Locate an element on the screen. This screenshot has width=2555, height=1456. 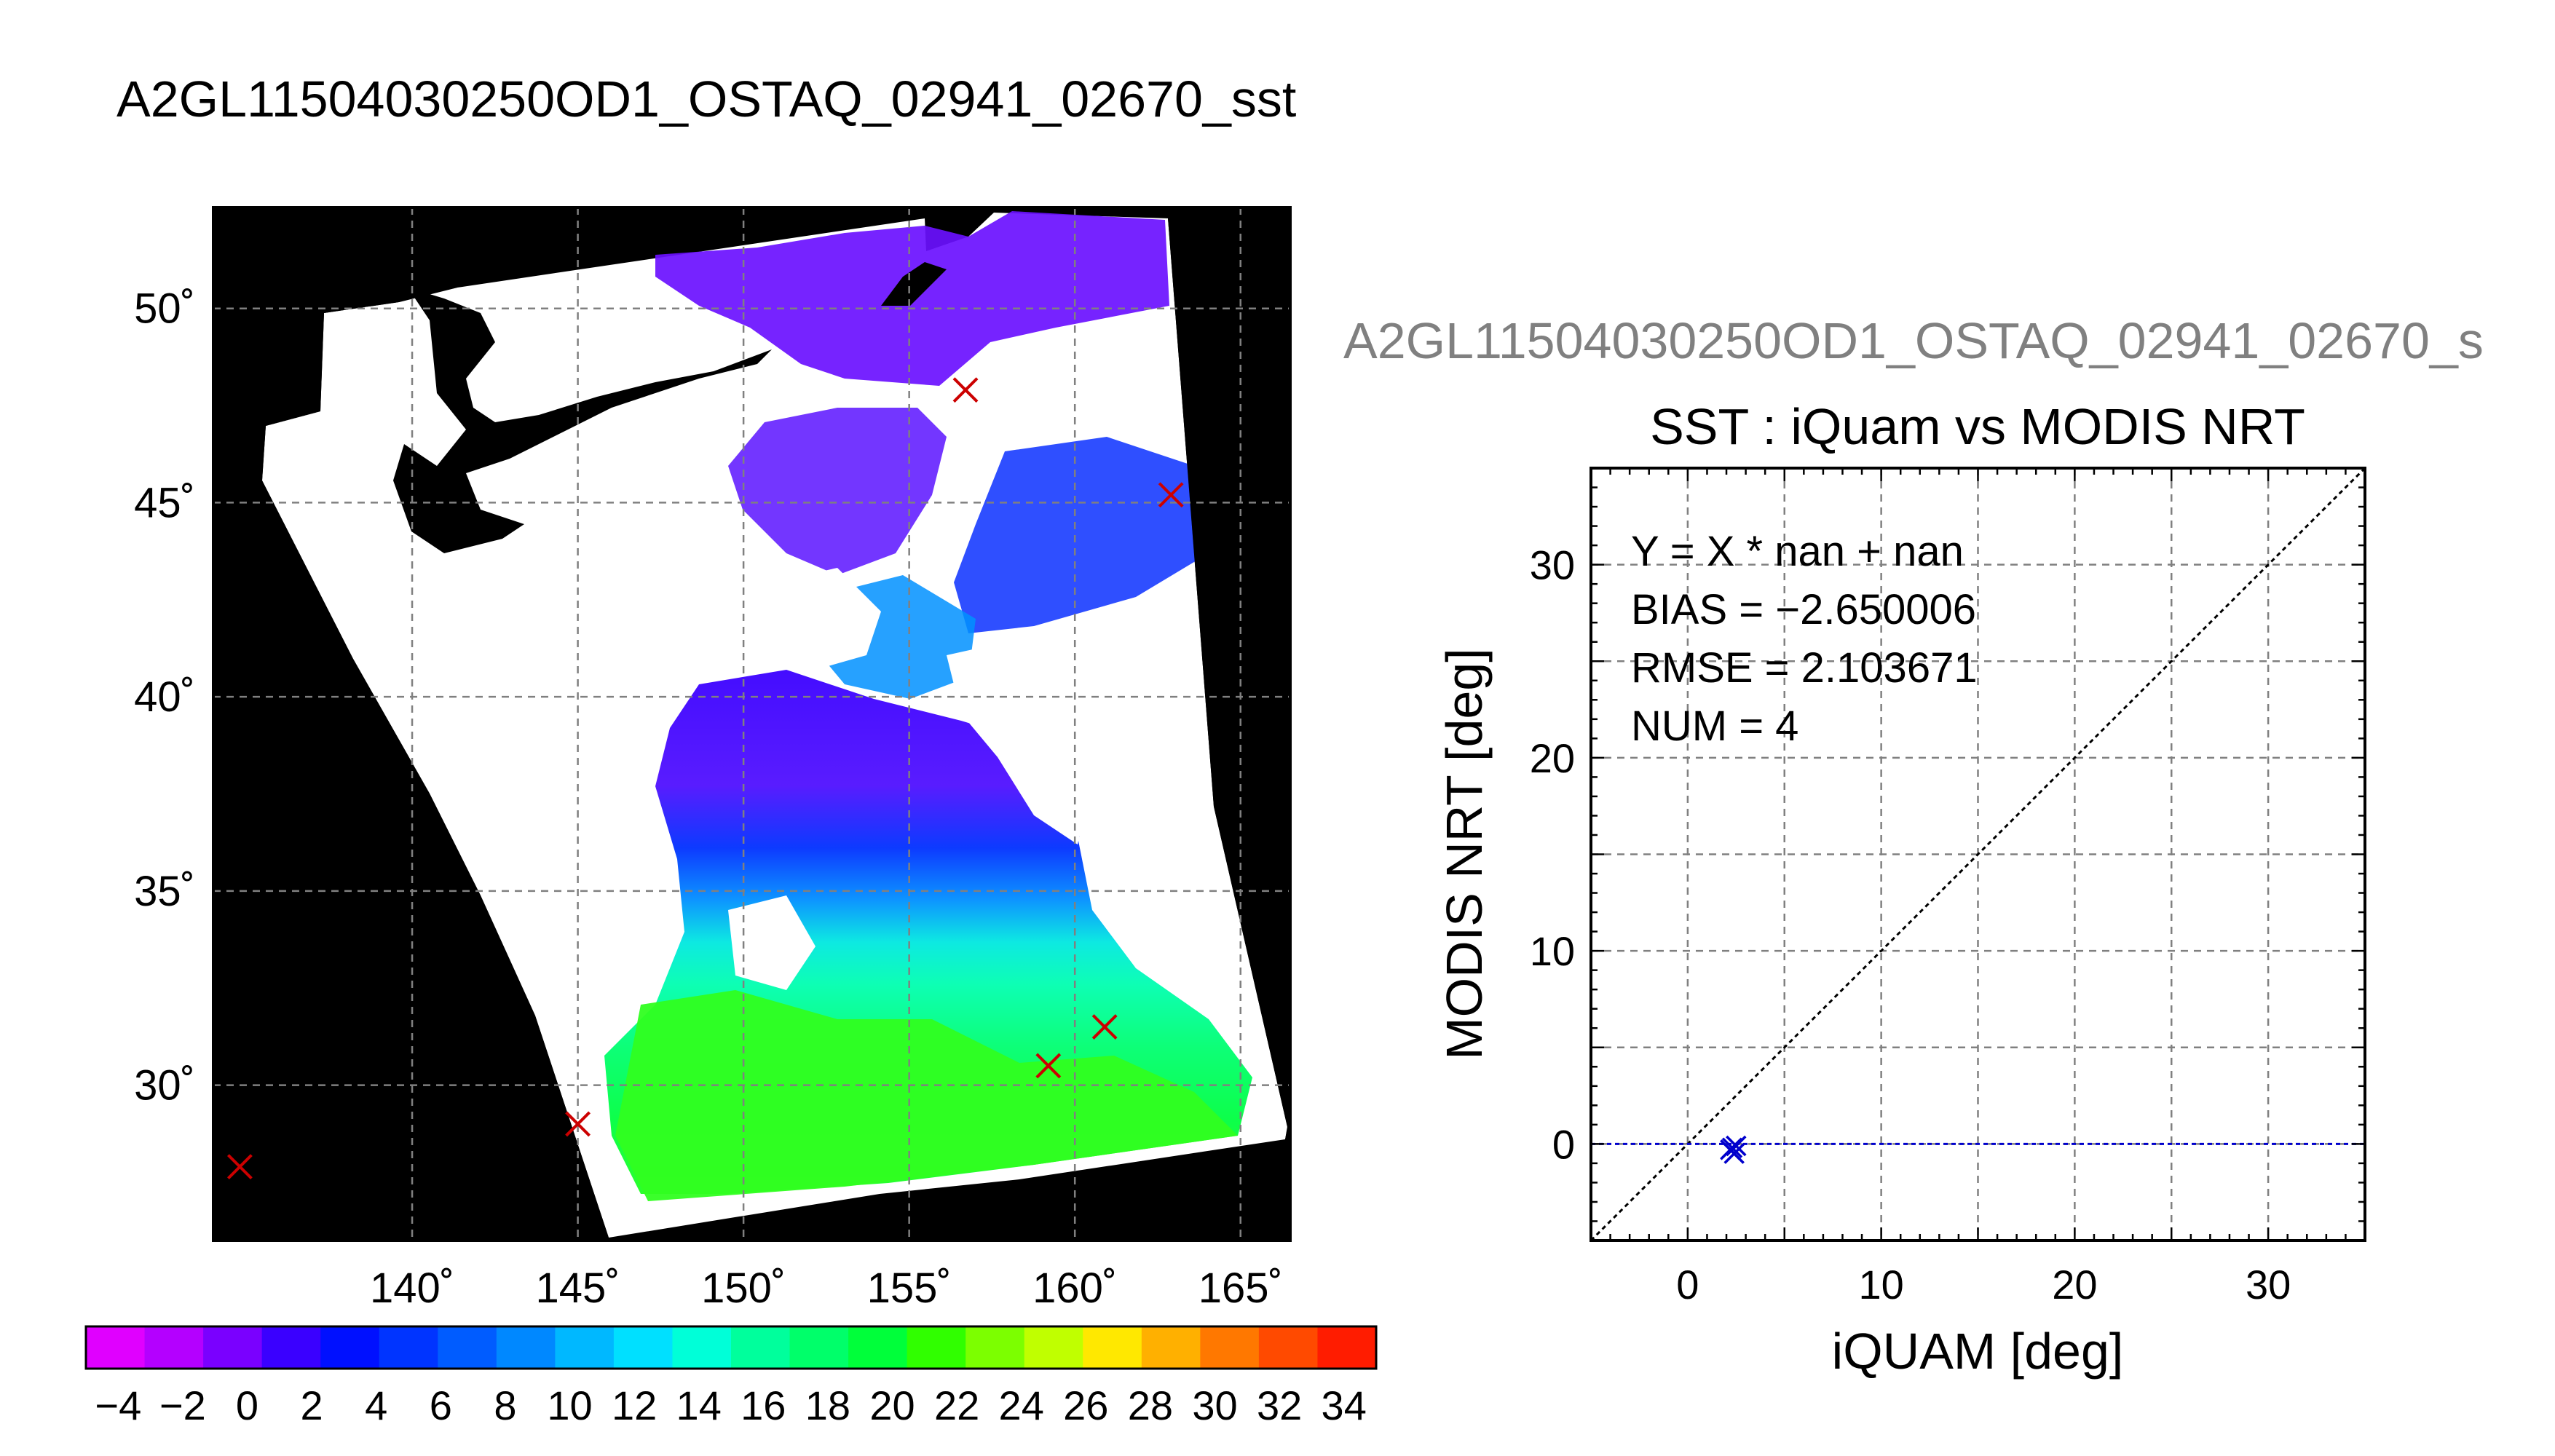
land-sakhalin-hokkaido is located at coordinates (582, 420).